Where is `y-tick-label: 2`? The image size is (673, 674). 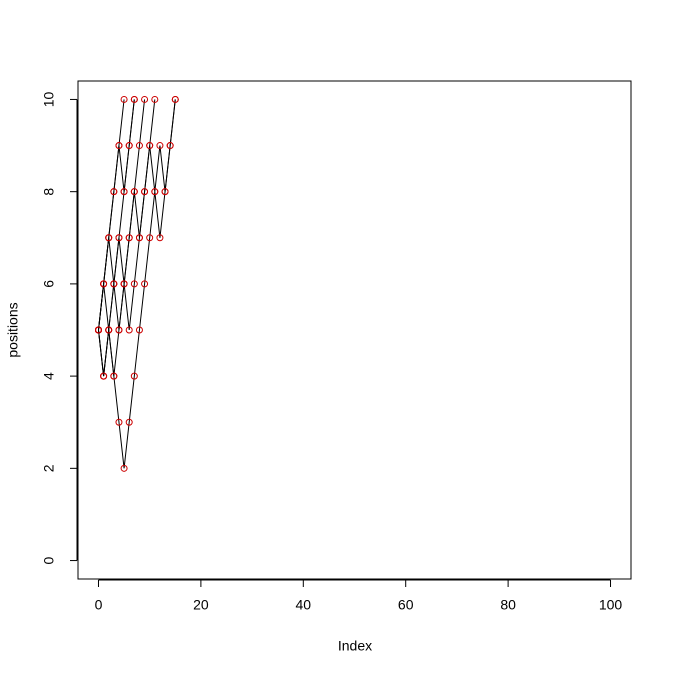
y-tick-label: 2 is located at coordinates (49, 468).